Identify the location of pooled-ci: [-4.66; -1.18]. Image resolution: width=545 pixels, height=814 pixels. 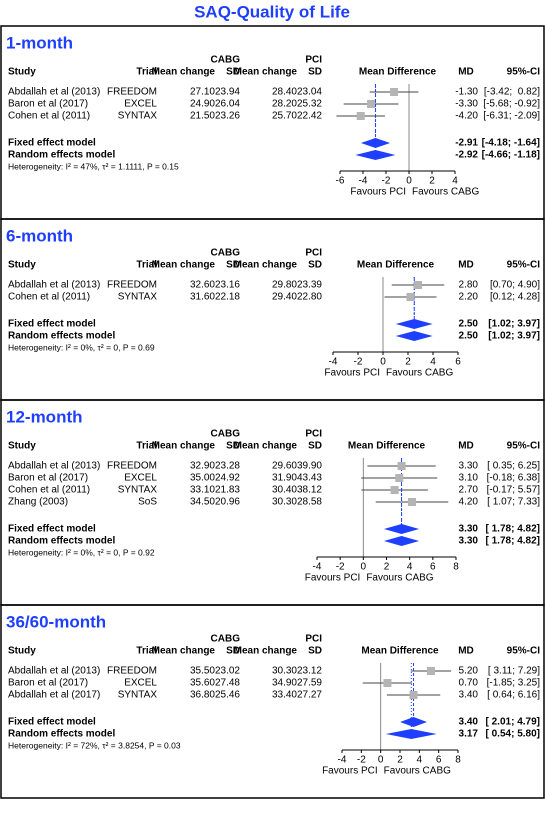
(511, 155).